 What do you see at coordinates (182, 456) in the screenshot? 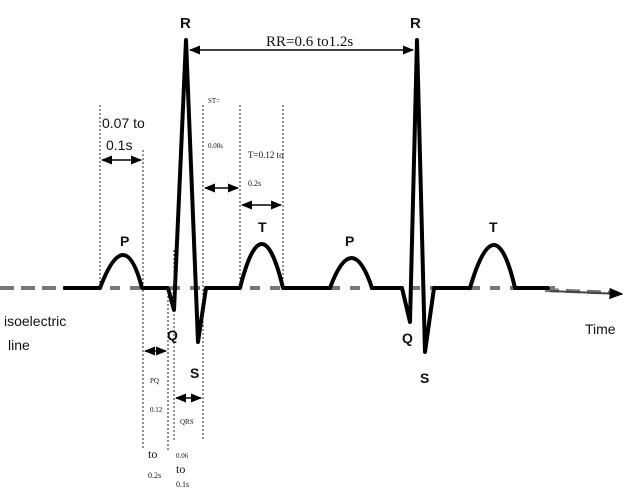
I see `qrs-label-line2: 0.06` at bounding box center [182, 456].